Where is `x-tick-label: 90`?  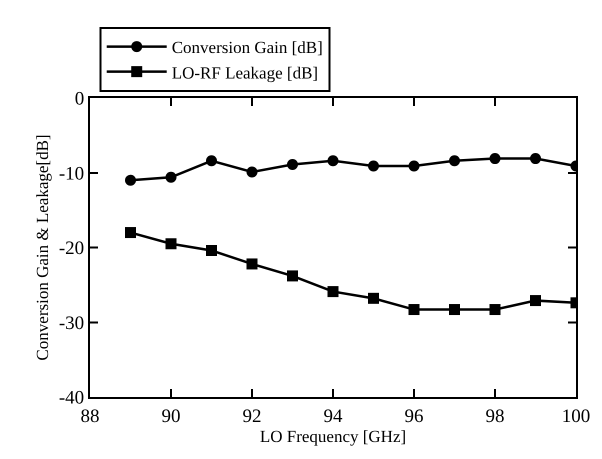 x-tick-label: 90 is located at coordinates (171, 416).